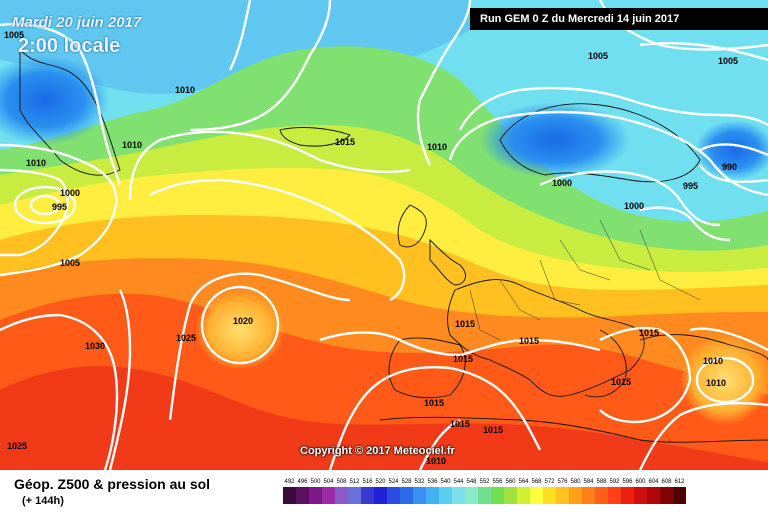 Image resolution: width=768 pixels, height=512 pixels. What do you see at coordinates (393, 482) in the screenshot?
I see `legend-value-label: 524` at bounding box center [393, 482].